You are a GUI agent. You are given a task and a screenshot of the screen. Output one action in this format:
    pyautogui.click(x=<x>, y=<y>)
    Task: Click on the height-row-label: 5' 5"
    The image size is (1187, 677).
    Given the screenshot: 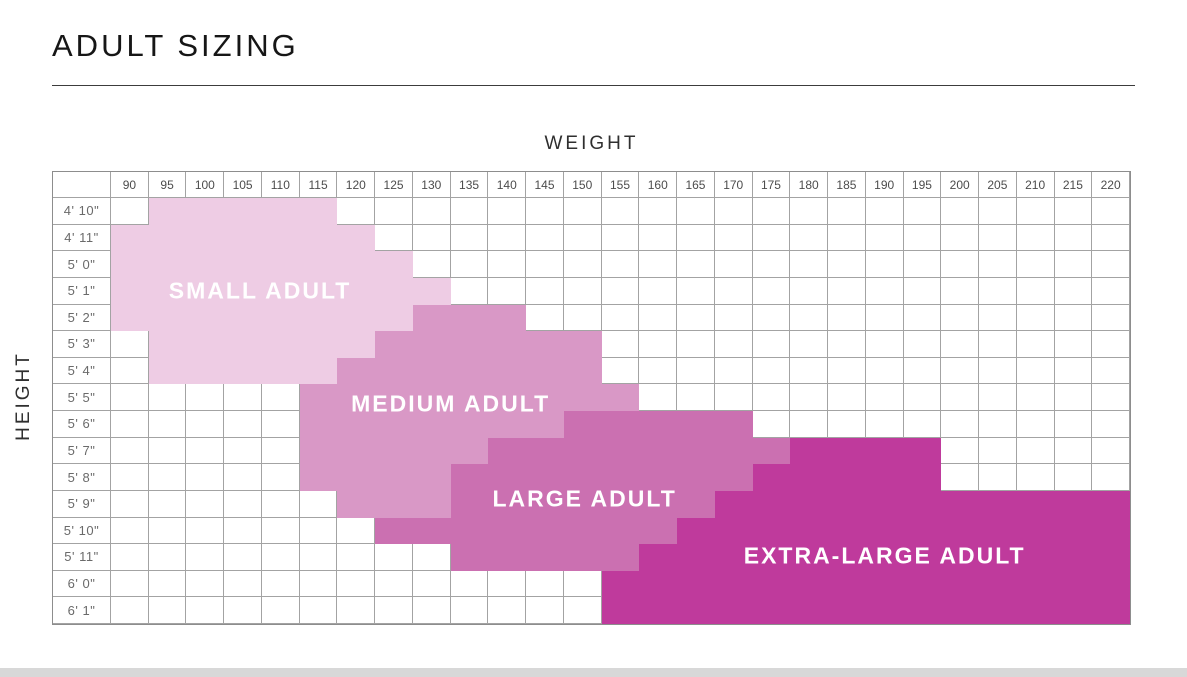 What is the action you would take?
    pyautogui.click(x=82, y=397)
    